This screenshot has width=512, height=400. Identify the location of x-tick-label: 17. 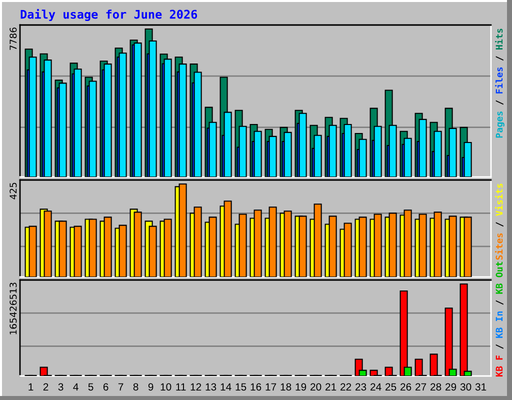
(271, 386).